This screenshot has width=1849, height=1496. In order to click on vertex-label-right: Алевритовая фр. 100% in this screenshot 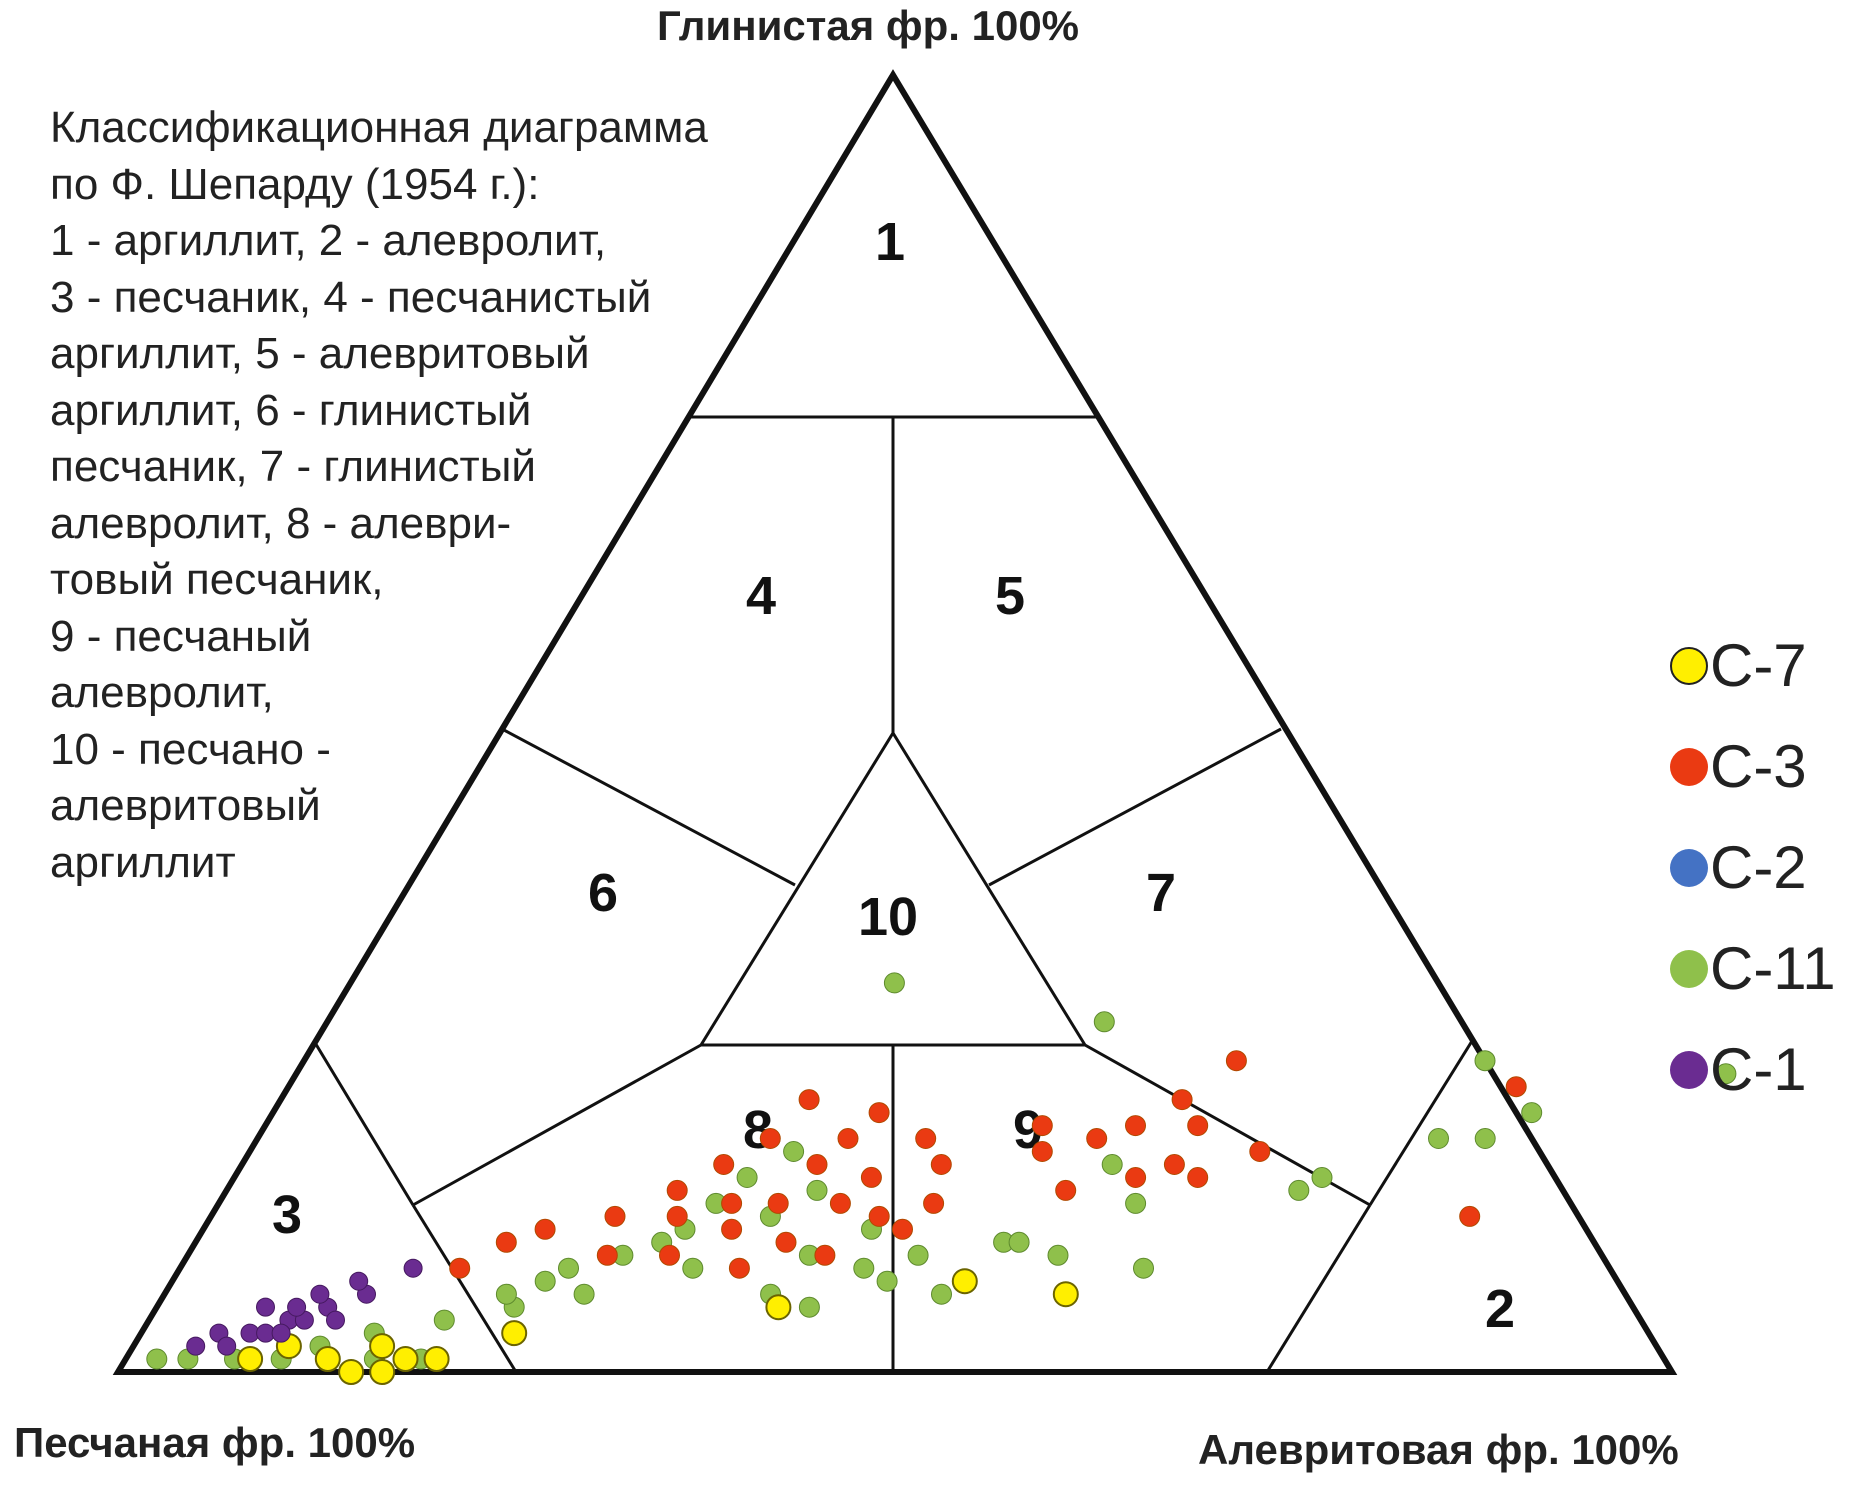, I will do `click(1438, 1449)`.